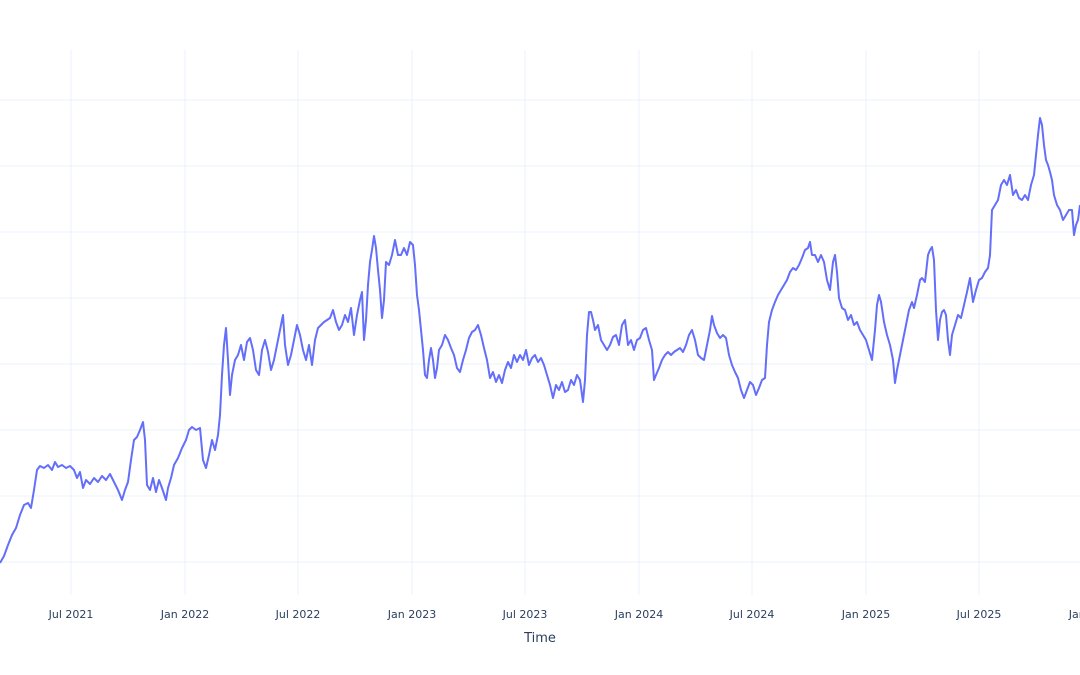 This screenshot has height=675, width=1080. Describe the element at coordinates (638, 614) in the screenshot. I see `x-tick-label: Jan 2024` at that location.